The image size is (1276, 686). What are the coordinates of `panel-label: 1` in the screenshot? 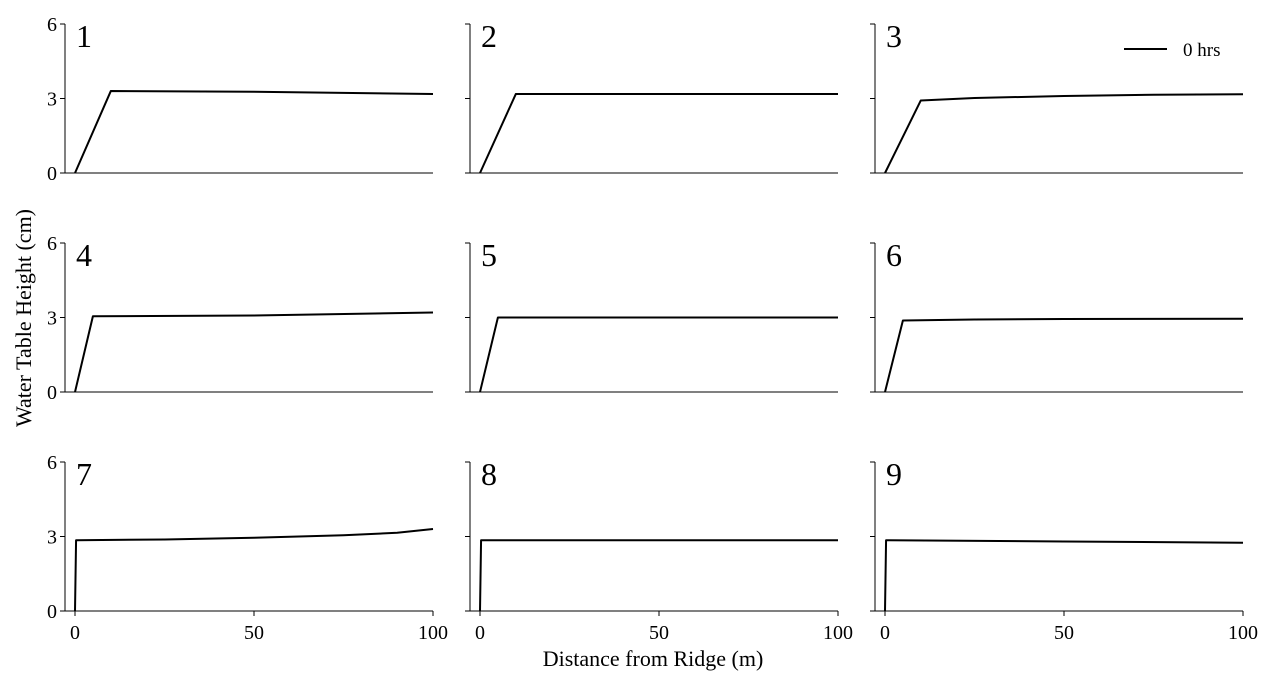 It's located at (84, 36).